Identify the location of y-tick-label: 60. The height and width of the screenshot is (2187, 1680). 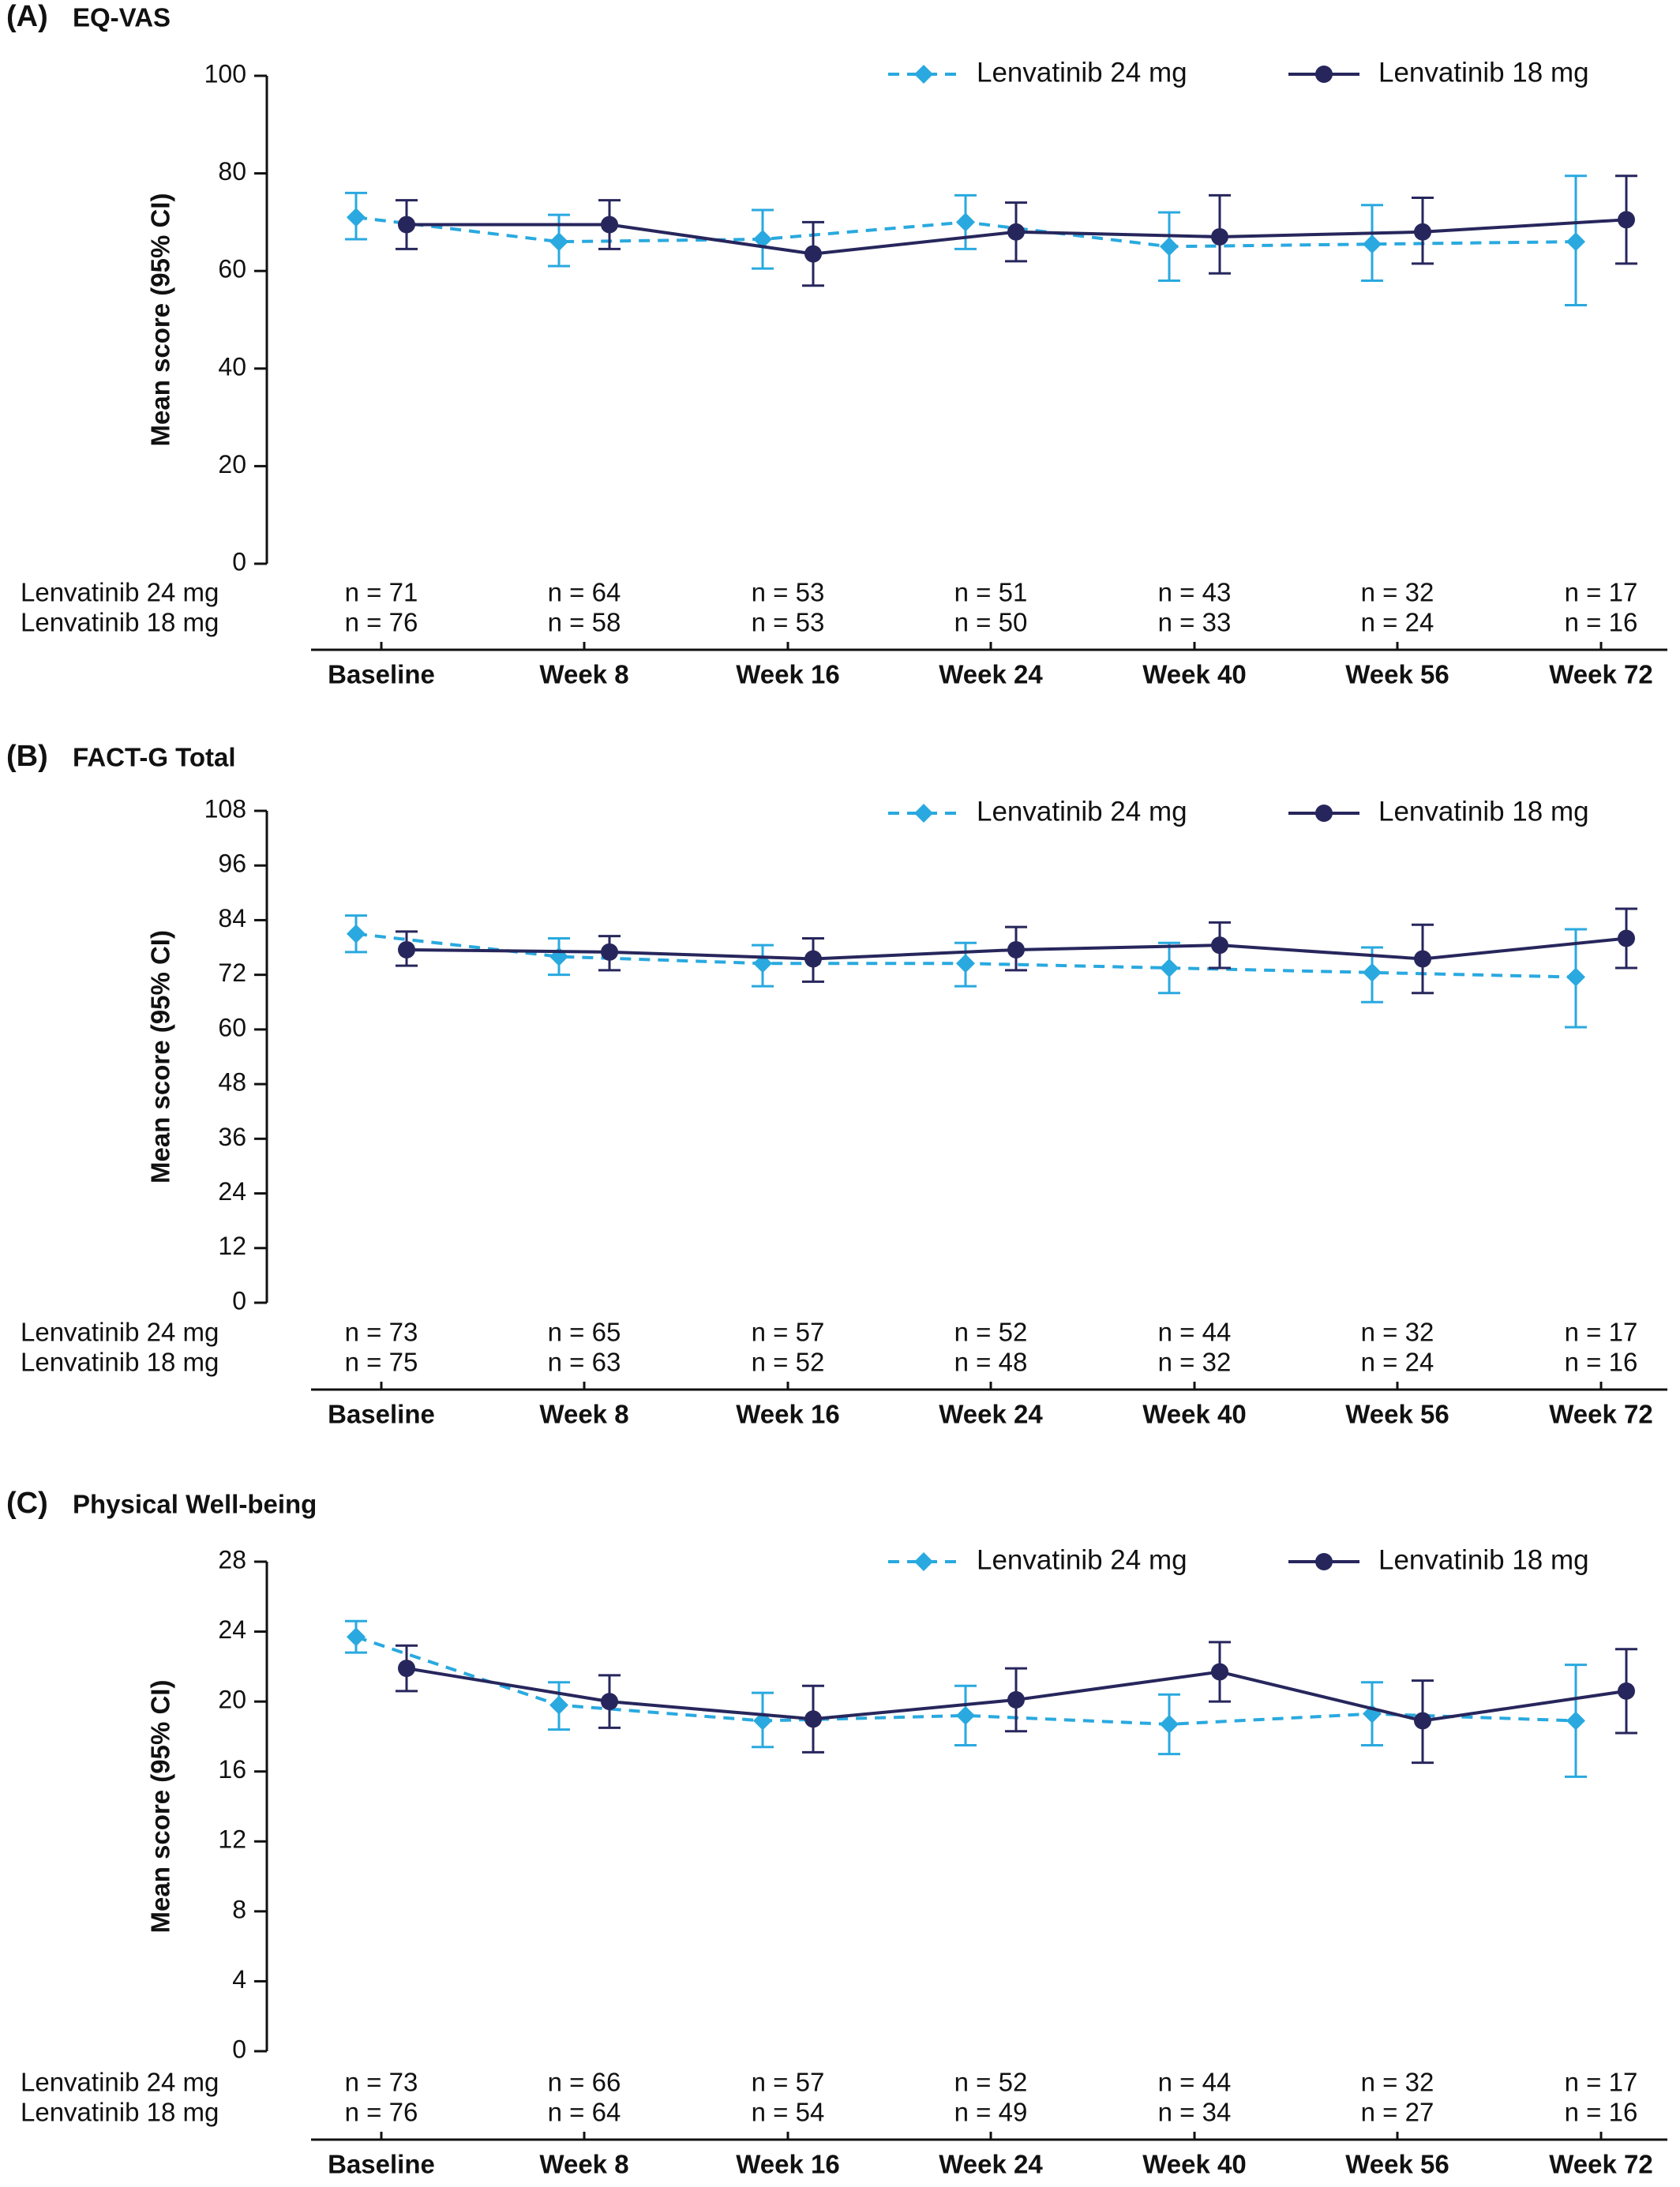
(232, 1027).